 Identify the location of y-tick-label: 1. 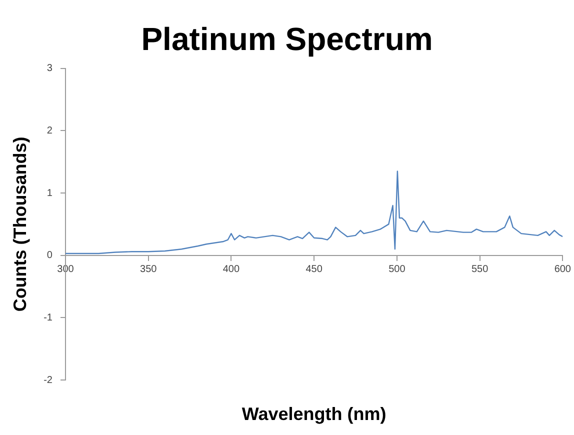
(49, 193).